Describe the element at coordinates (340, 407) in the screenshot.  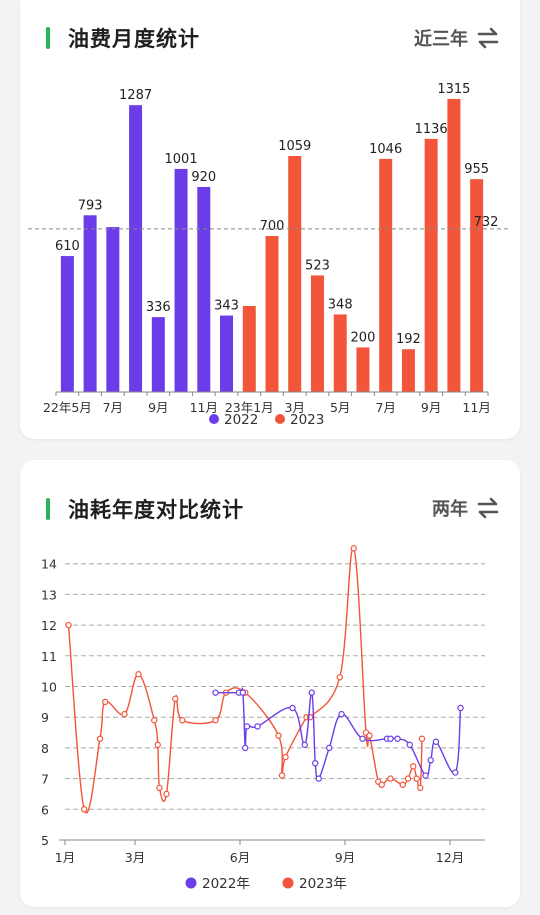
I see `x-tick-label: 5月` at that location.